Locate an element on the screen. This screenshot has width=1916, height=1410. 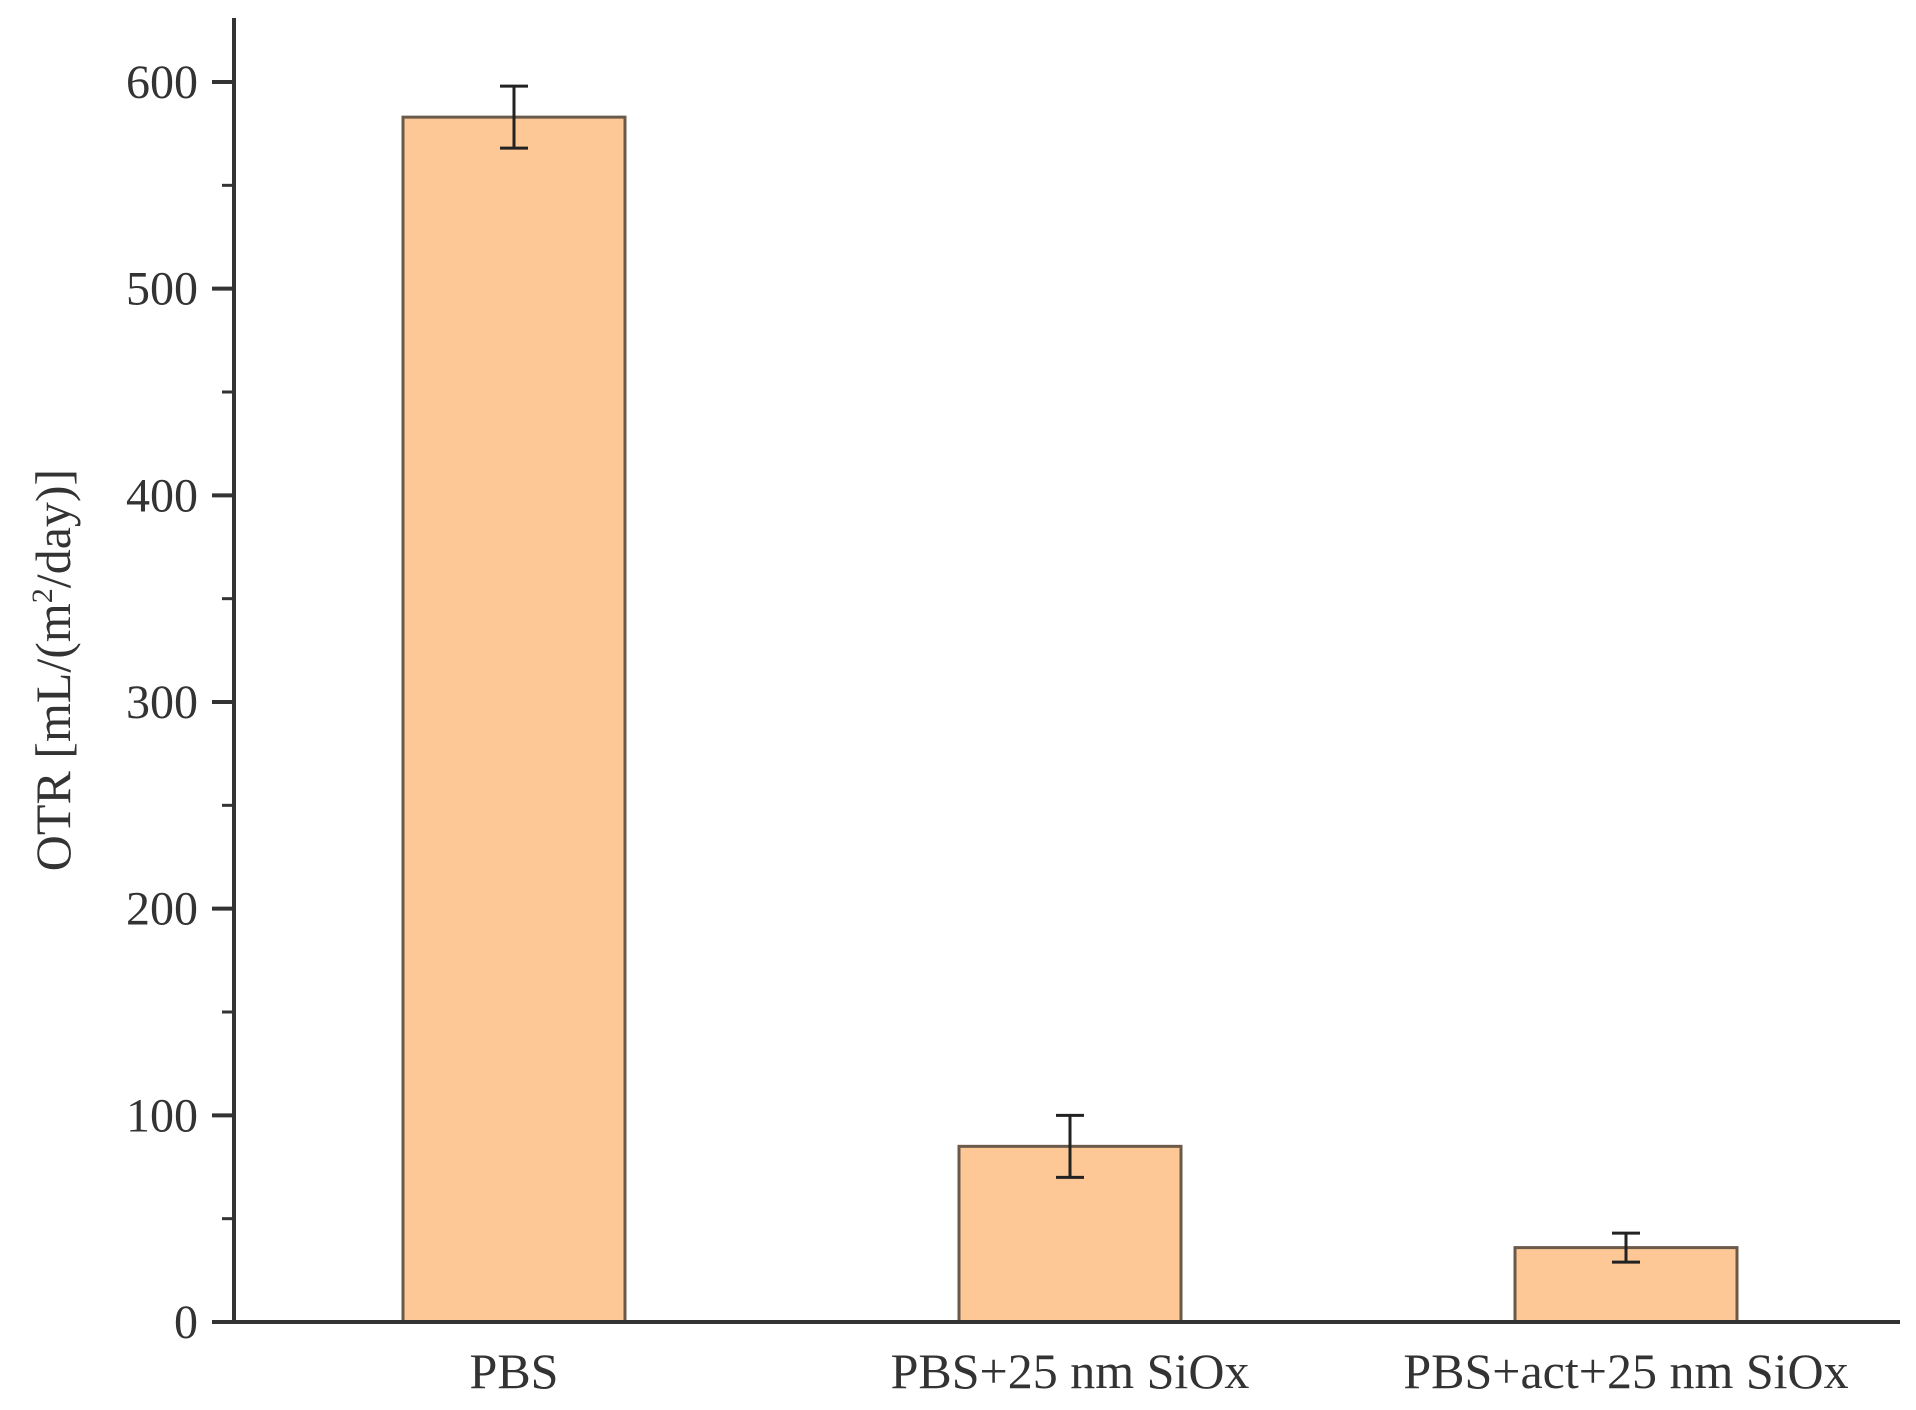
x-tick-label-2: PBS+25 nm SiOx is located at coordinates (1070, 1371).